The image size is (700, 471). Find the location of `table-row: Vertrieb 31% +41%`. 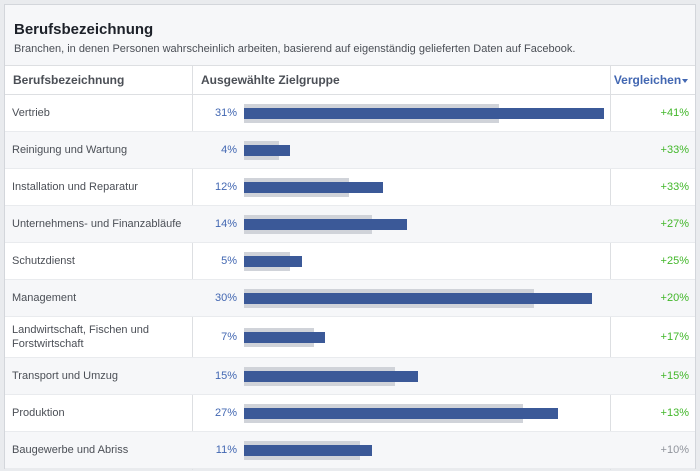

table-row: Vertrieb 31% +41% is located at coordinates (350, 113).